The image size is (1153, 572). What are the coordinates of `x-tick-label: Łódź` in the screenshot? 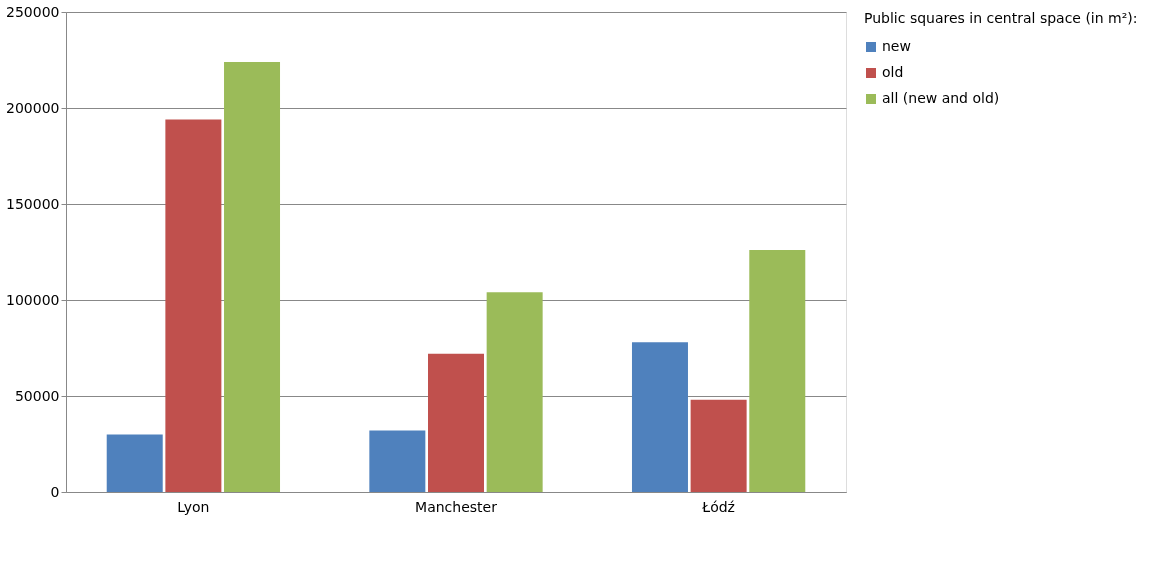 It's located at (718, 506).